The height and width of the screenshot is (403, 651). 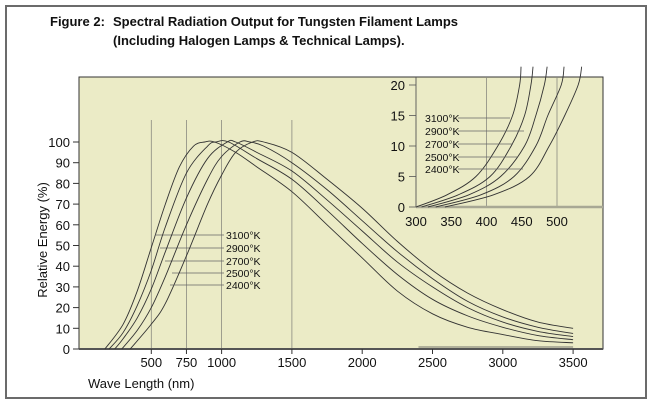 I want to click on inset-x-tick-label: 400, so click(x=487, y=221).